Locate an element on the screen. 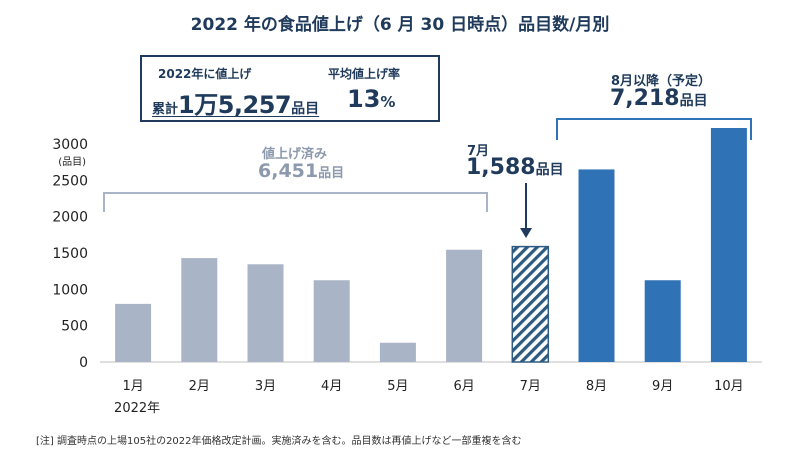 The width and height of the screenshot is (800, 459). total-value: 累計1万5,257品目 is located at coordinates (235, 102).